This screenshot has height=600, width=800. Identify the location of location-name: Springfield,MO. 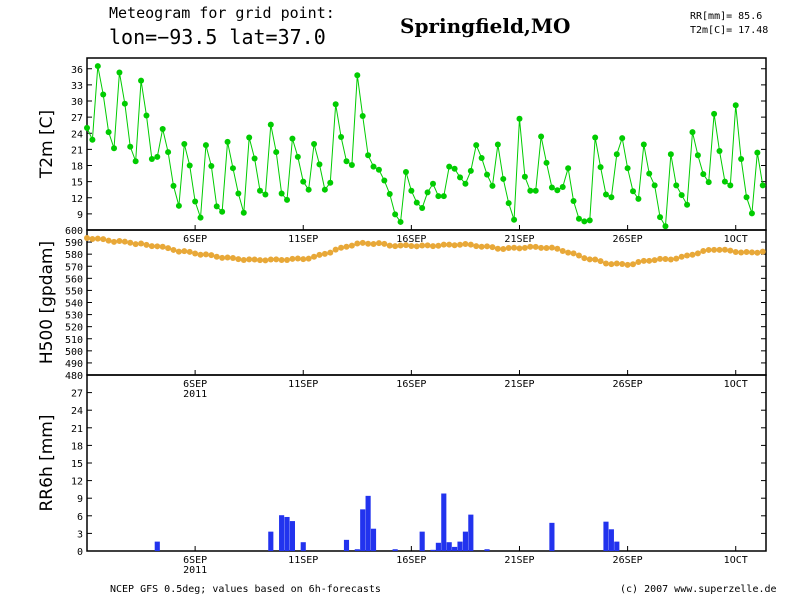
(485, 26).